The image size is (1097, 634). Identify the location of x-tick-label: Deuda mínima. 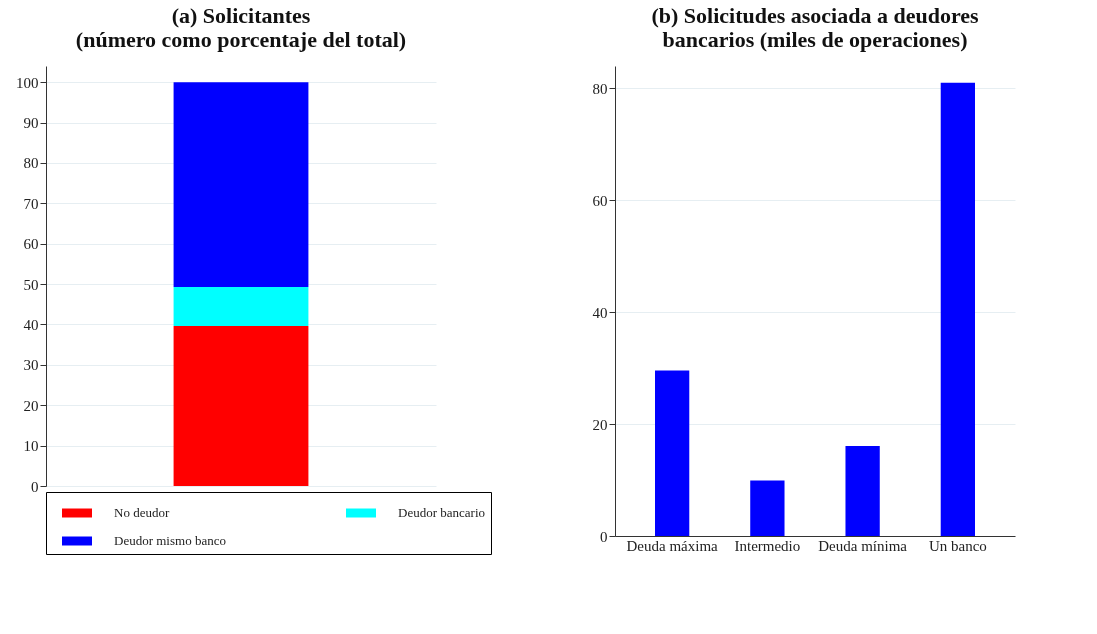
(863, 545).